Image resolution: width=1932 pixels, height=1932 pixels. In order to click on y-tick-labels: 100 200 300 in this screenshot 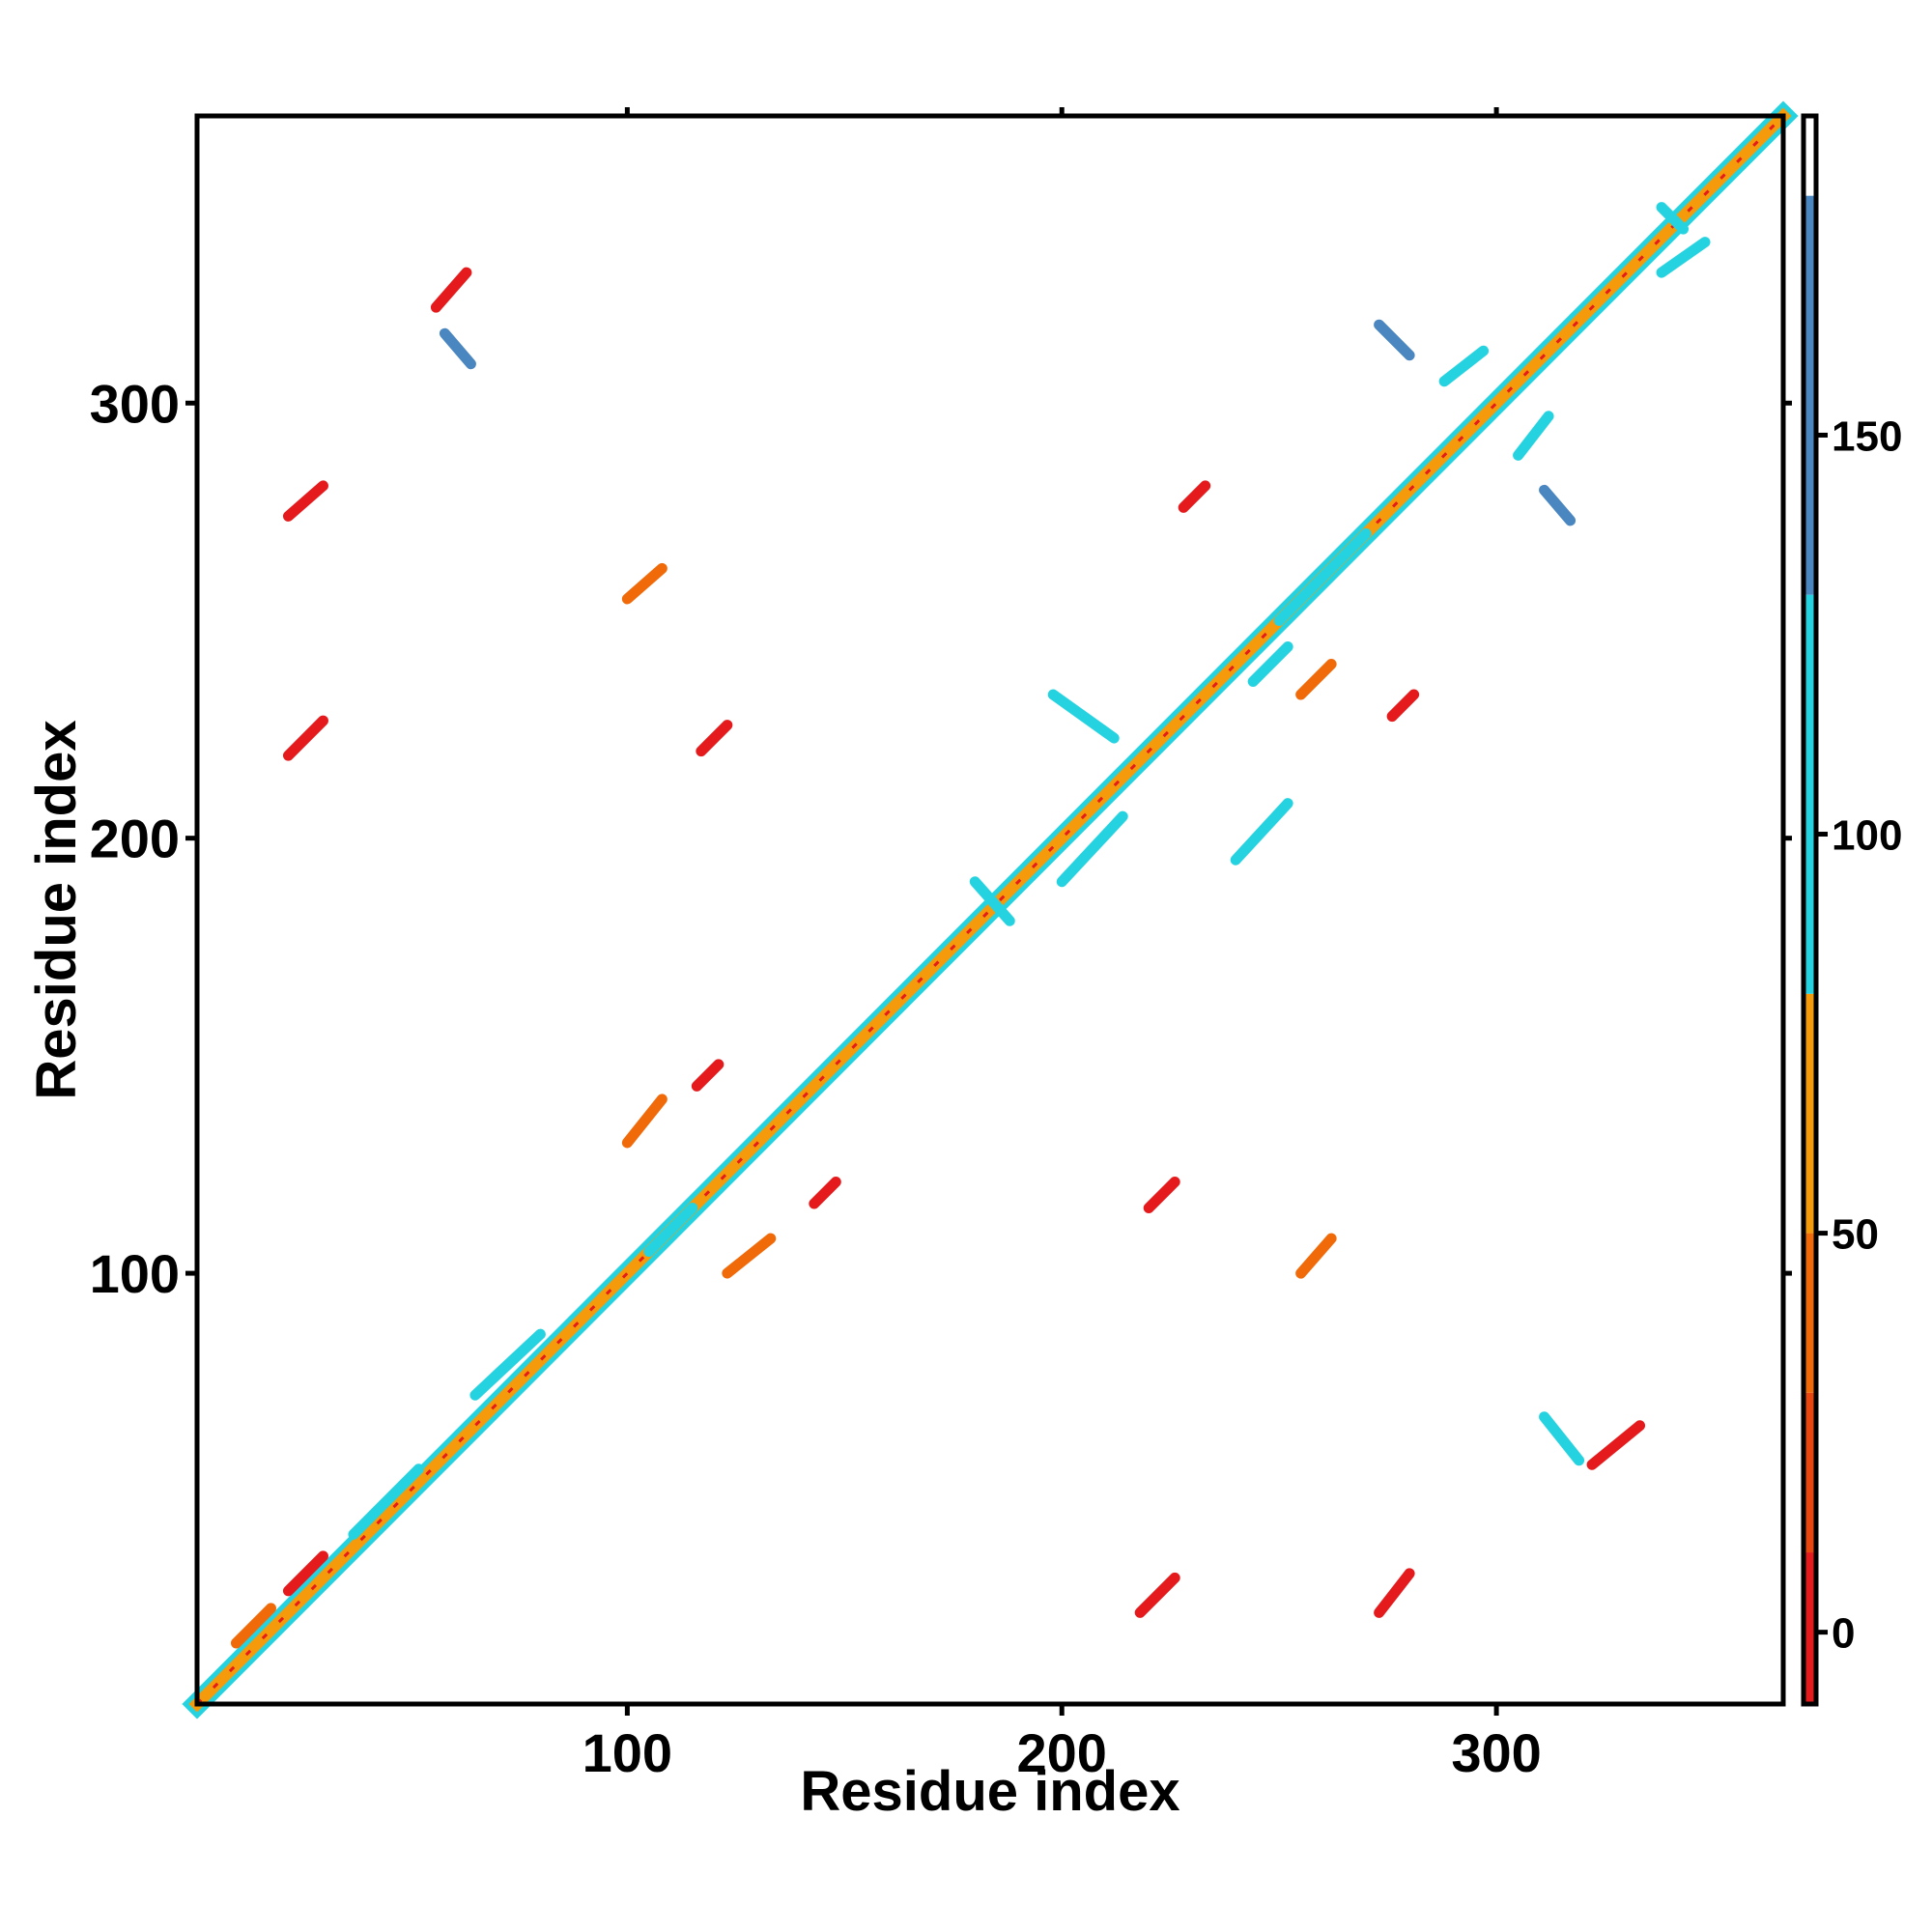, I will do `click(135, 838)`.